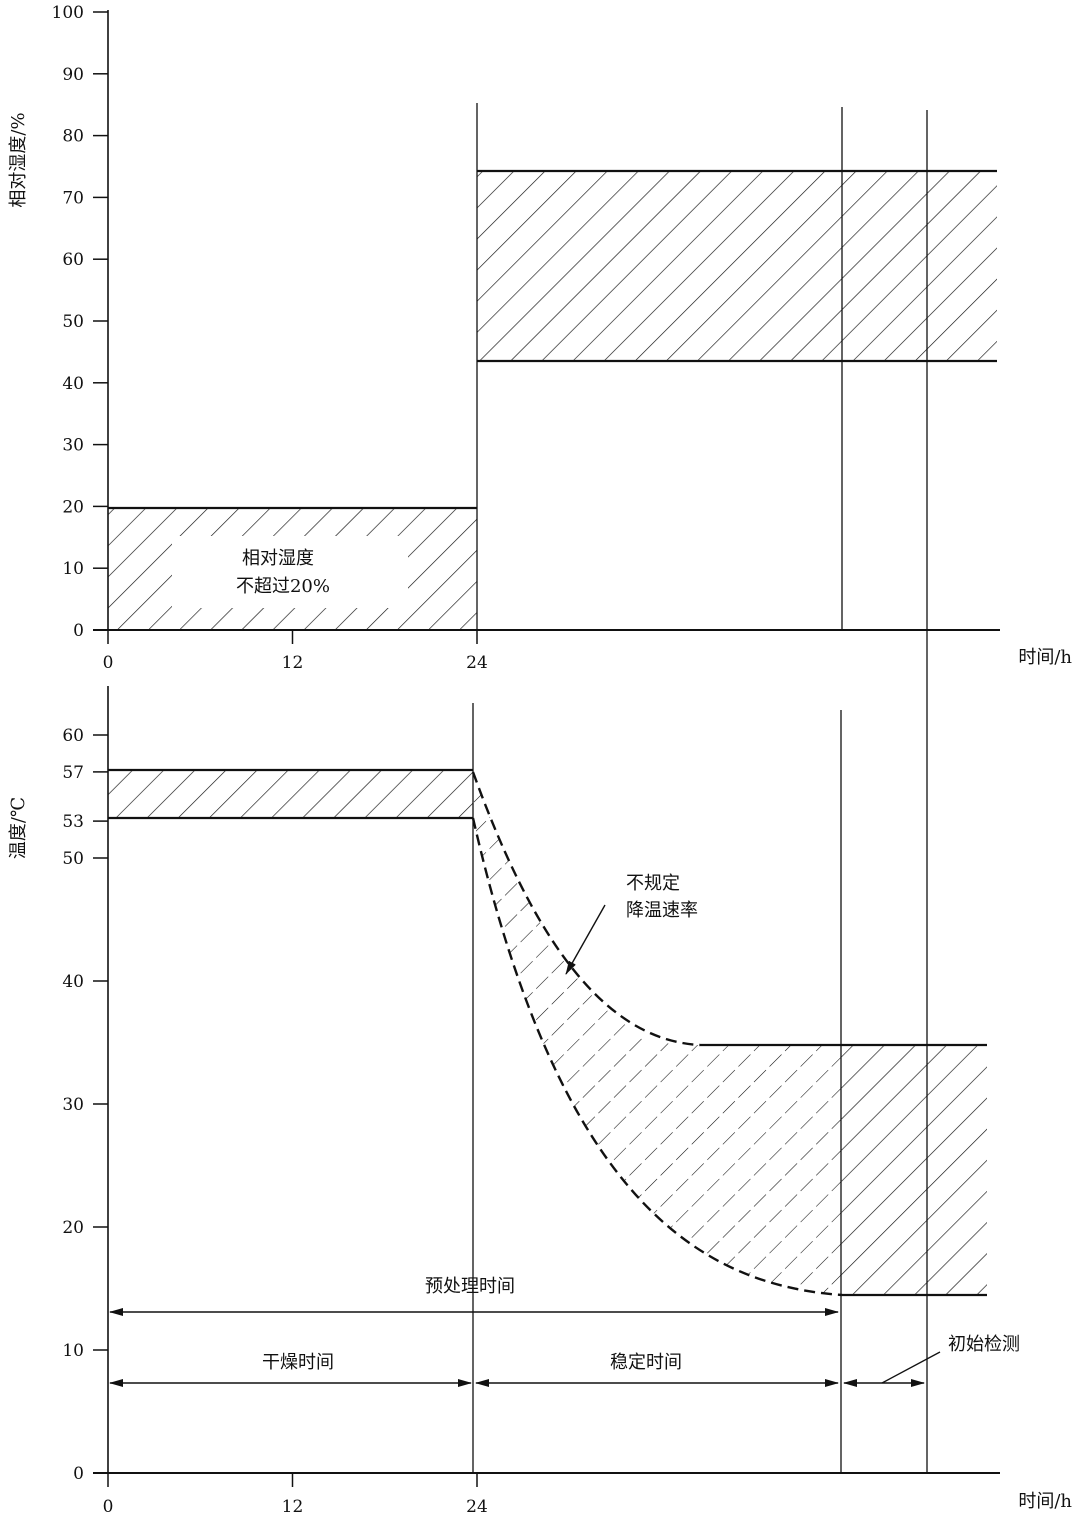 The height and width of the screenshot is (1520, 1081). Describe the element at coordinates (737, 266) in the screenshot. I see `humidity-stabilizing-band` at that location.